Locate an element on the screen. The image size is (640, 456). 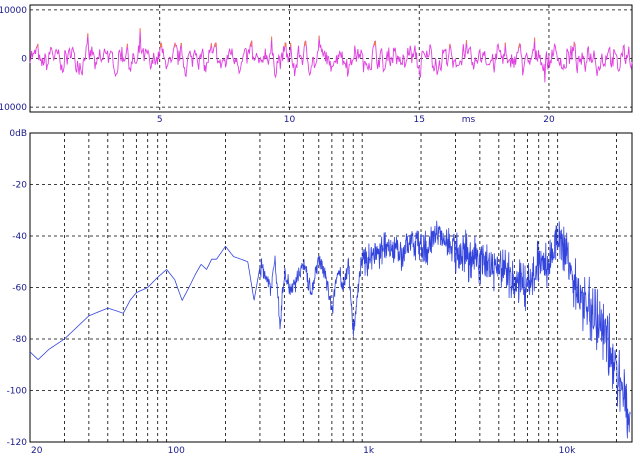
spectrum-x-tick-label: 10k is located at coordinates (567, 451).